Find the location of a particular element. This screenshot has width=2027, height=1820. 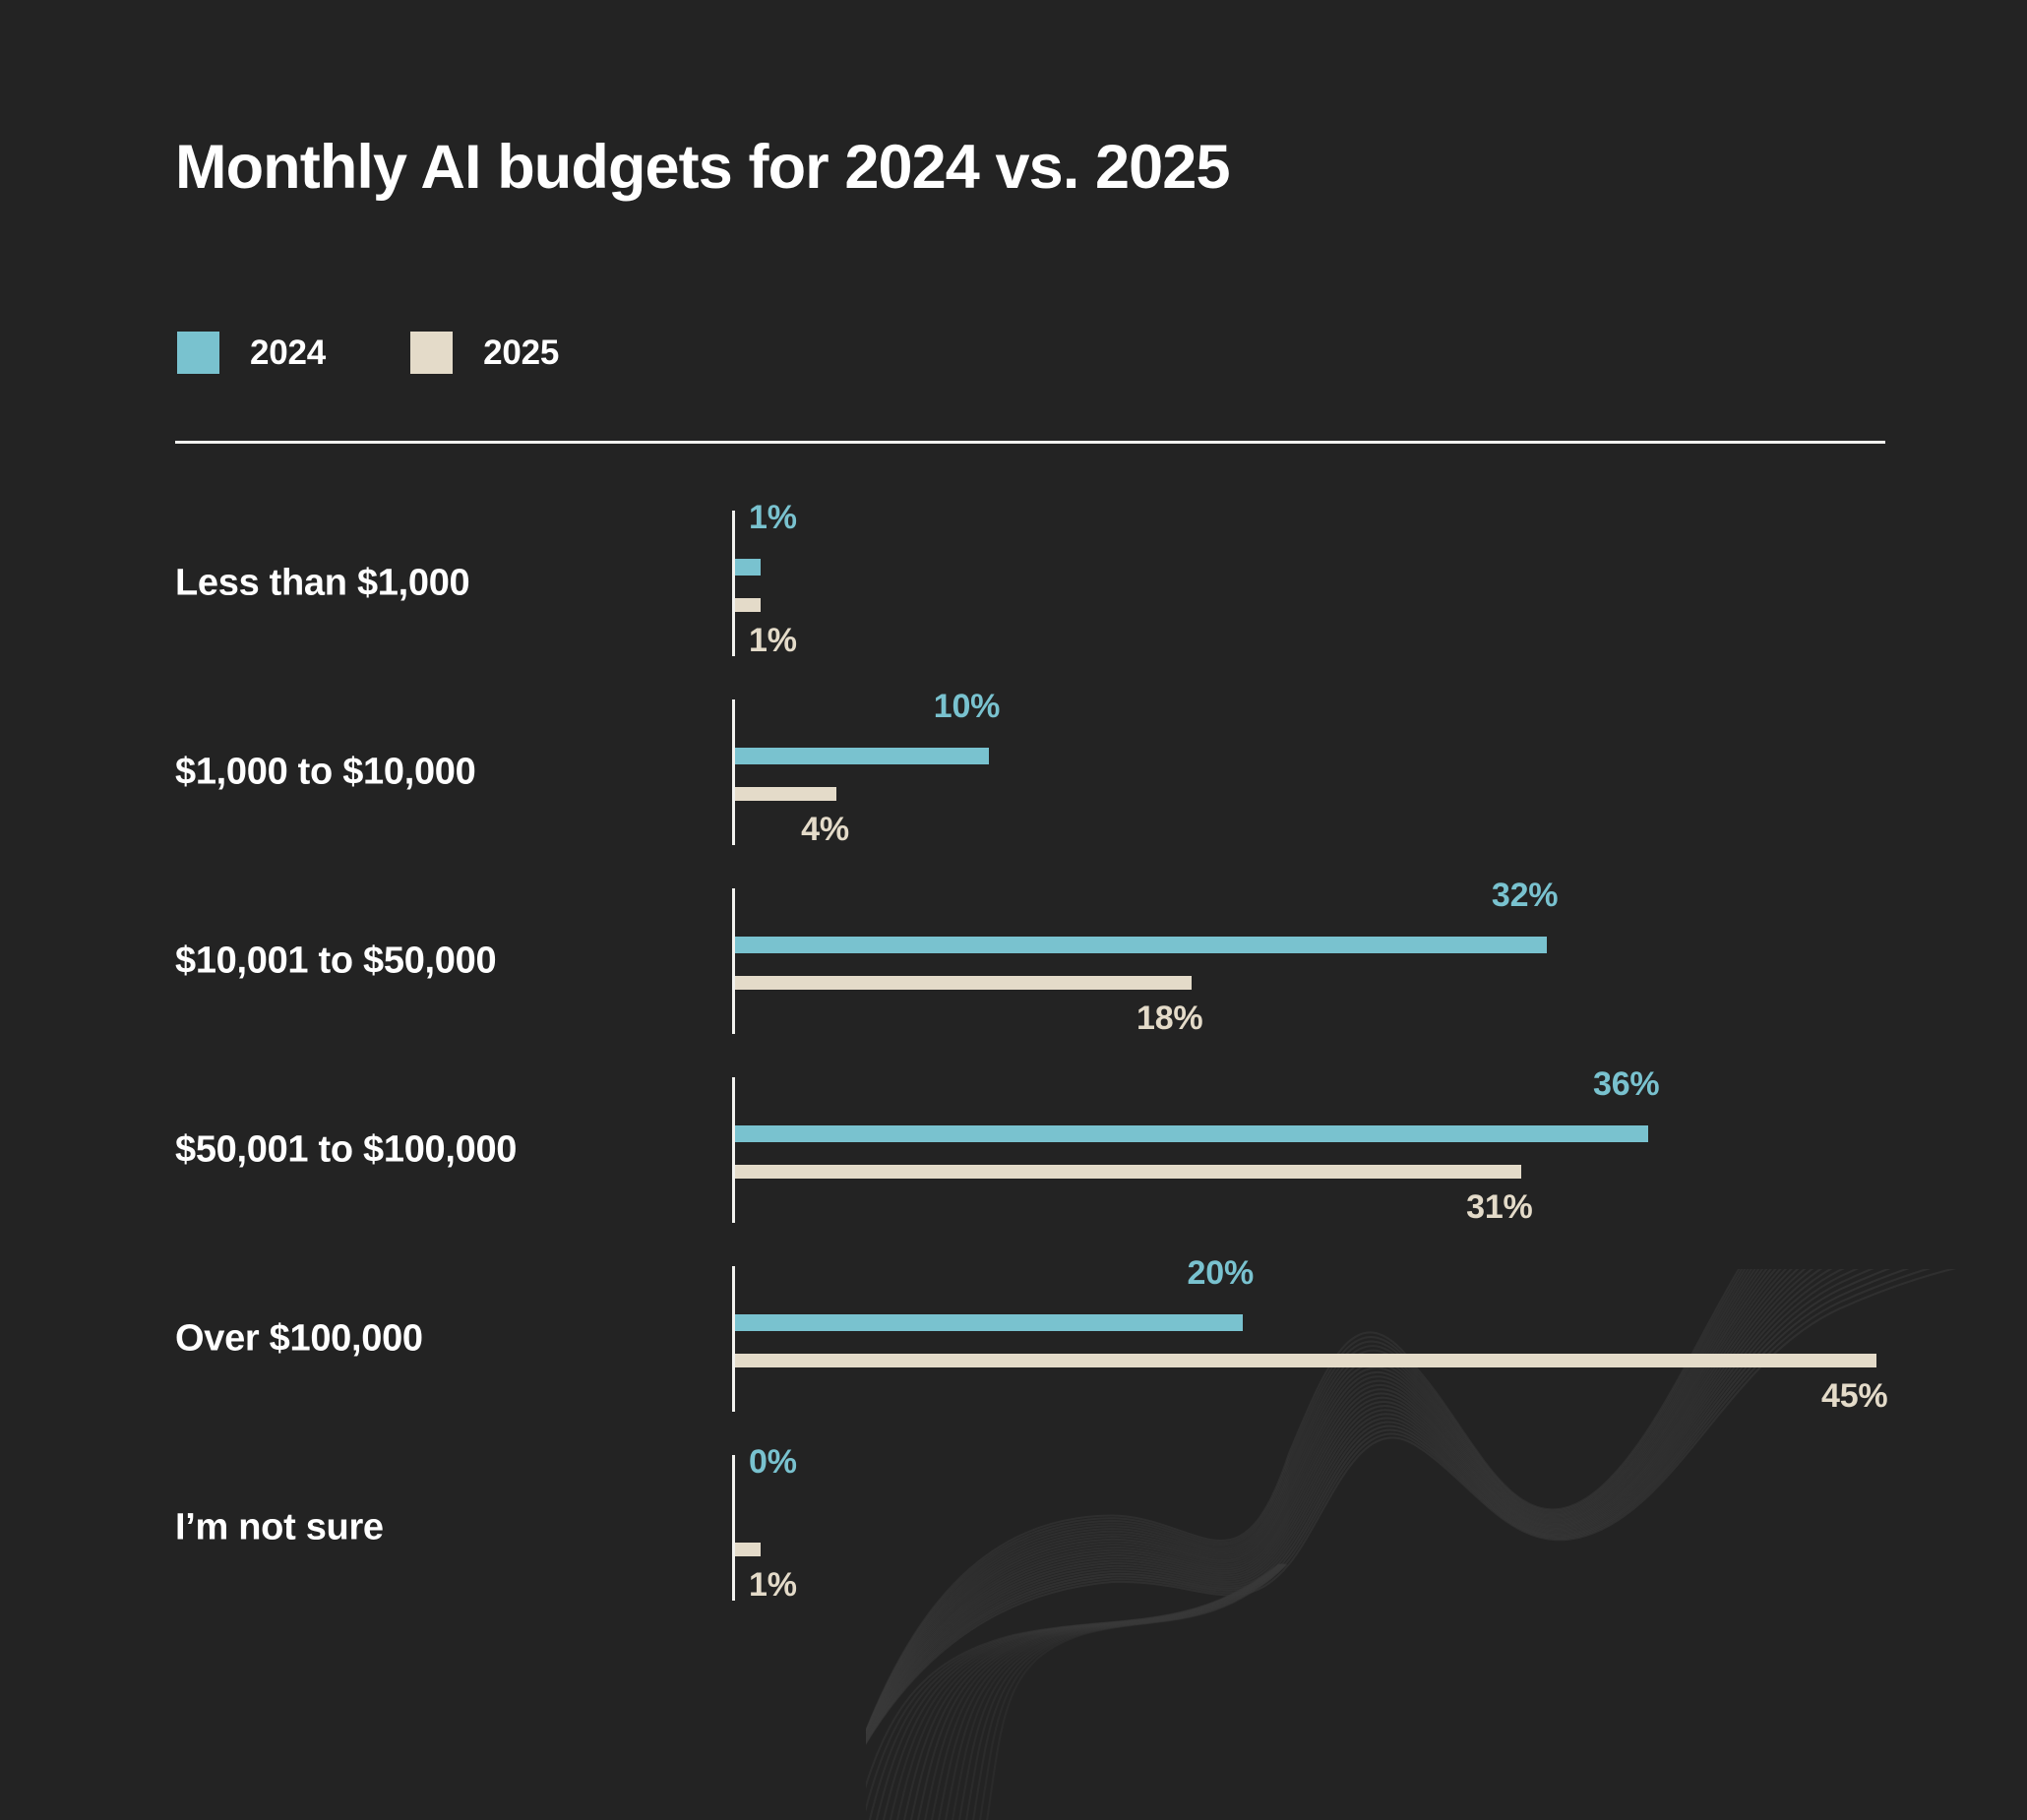

legend-divider is located at coordinates (1030, 442).